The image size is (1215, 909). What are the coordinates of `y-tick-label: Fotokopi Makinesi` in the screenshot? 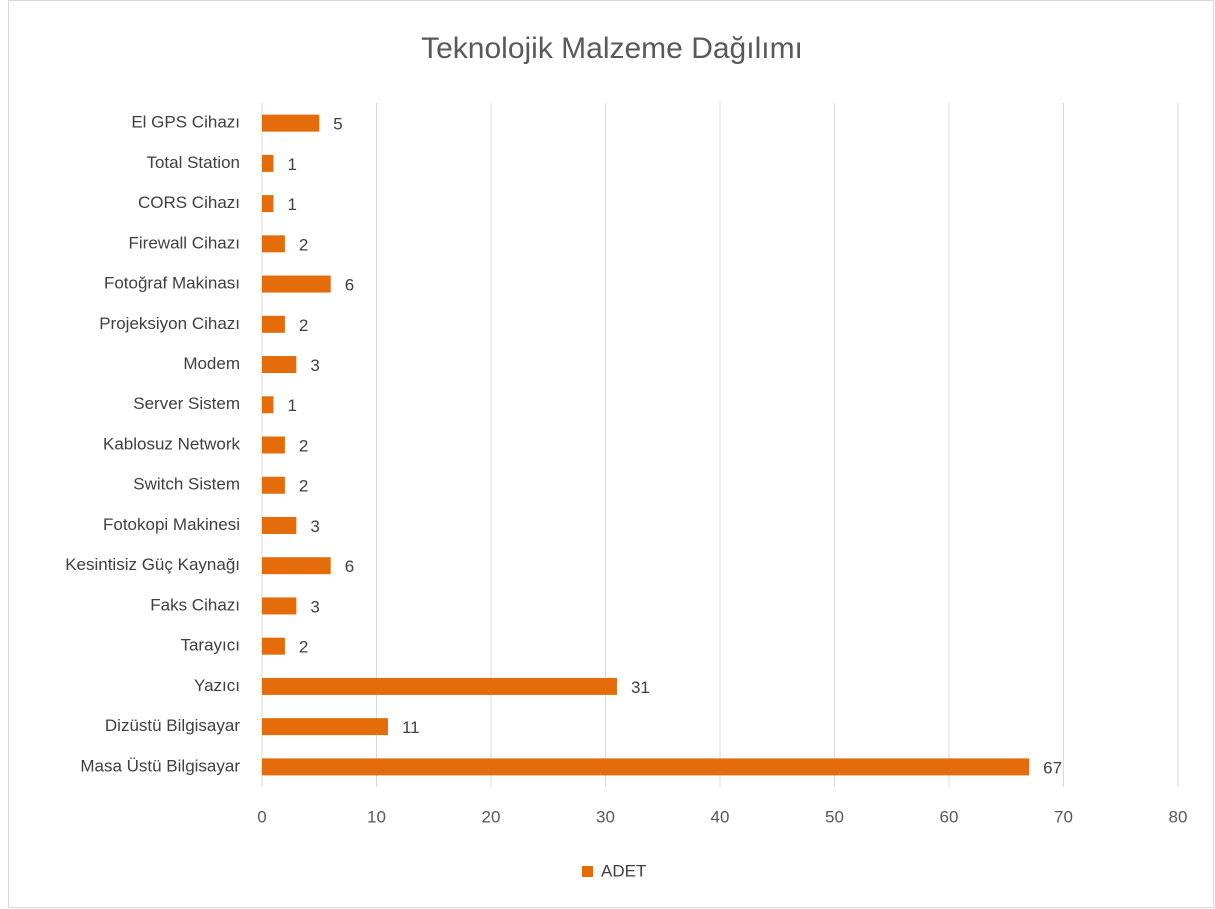 It's located at (171, 524).